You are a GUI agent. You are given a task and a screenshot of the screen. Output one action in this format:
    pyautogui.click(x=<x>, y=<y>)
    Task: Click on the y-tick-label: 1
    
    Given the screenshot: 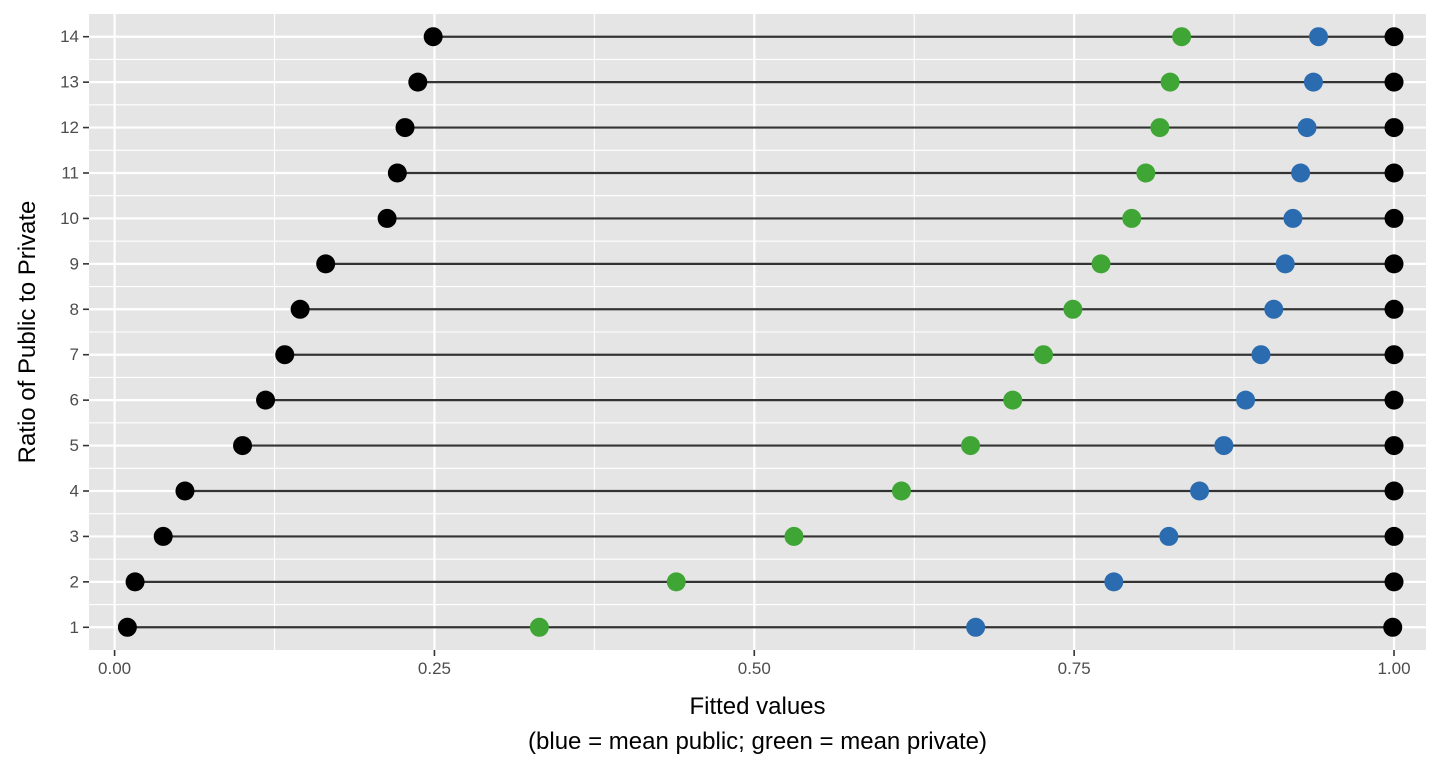 What is the action you would take?
    pyautogui.click(x=74, y=627)
    